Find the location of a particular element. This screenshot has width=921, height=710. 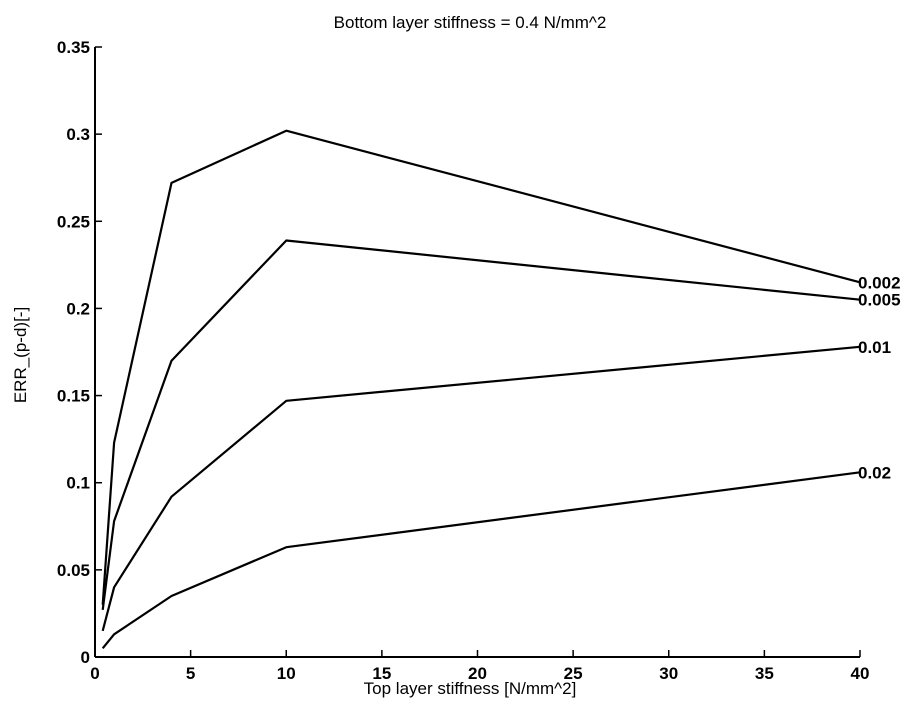

x-tick-label: 20 is located at coordinates (477, 673).